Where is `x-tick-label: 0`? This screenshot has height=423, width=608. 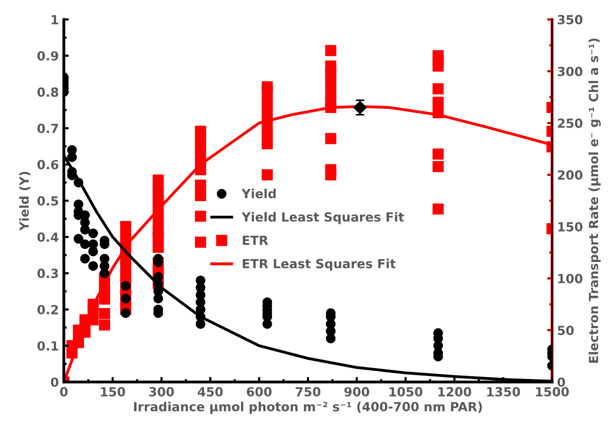 x-tick-label: 0 is located at coordinates (64, 392).